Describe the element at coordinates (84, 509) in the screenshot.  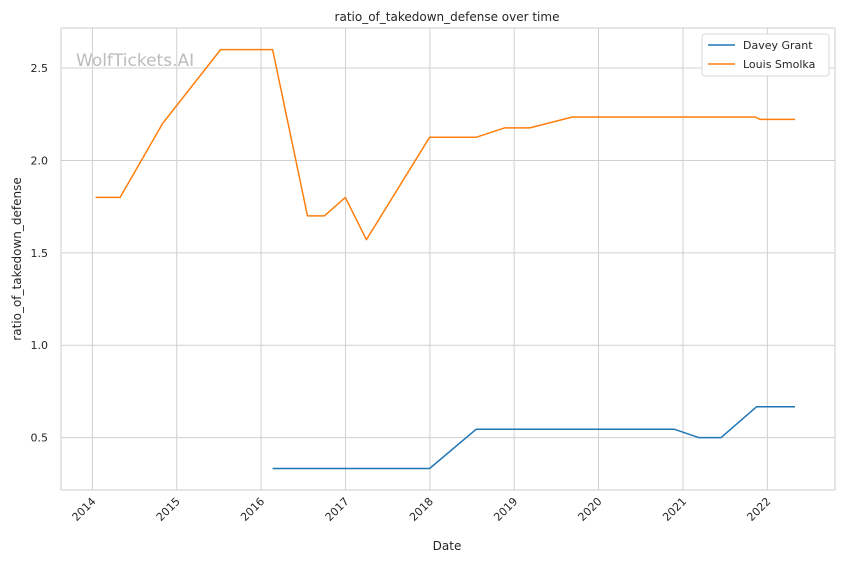
I see `x-tick-label: 2014` at that location.